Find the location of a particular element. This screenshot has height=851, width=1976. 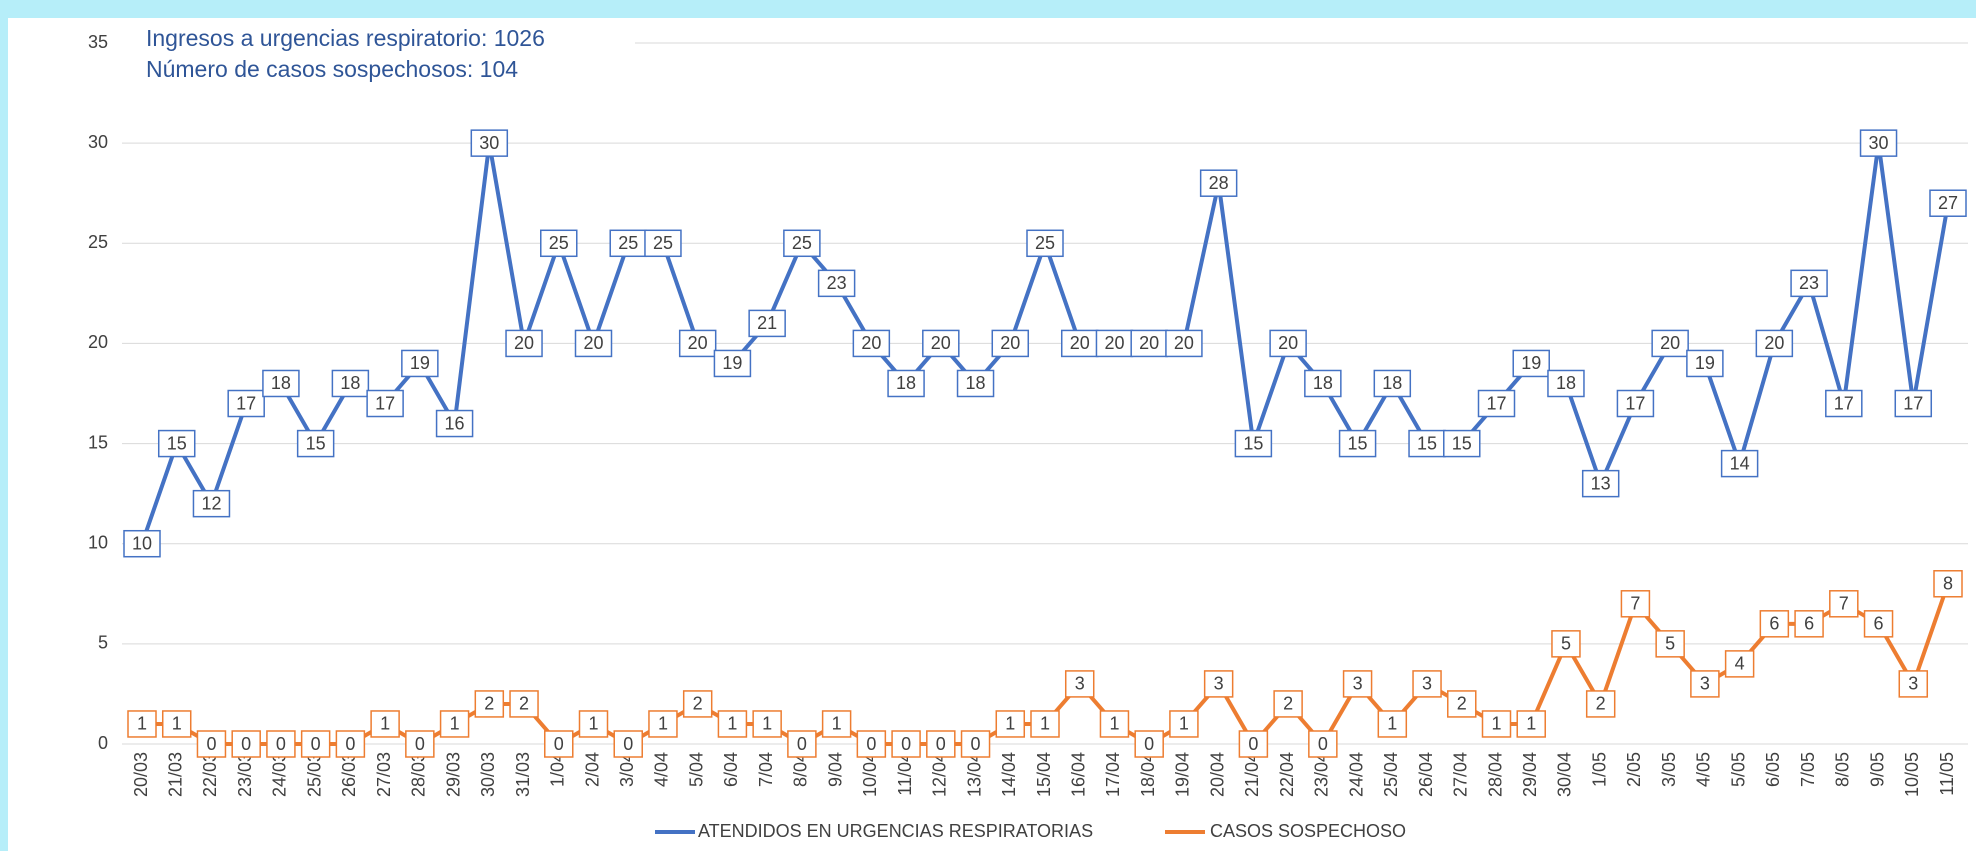

x-tick-label: 17/04 is located at coordinates (1113, 774).